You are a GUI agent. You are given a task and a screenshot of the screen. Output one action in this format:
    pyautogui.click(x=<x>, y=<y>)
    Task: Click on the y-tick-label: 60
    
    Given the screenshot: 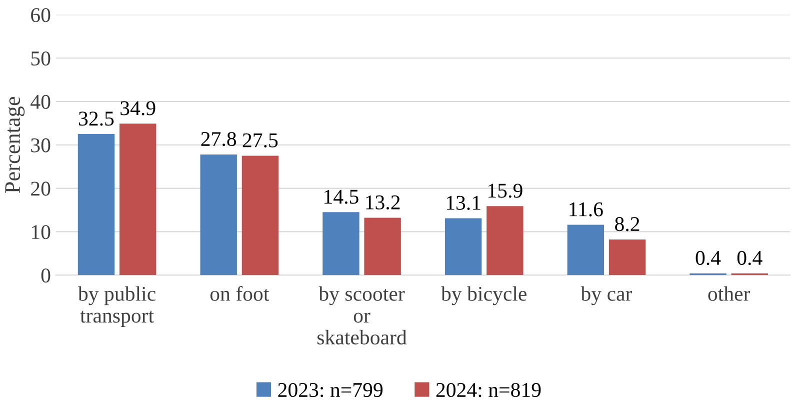 What is the action you would take?
    pyautogui.click(x=40, y=15)
    